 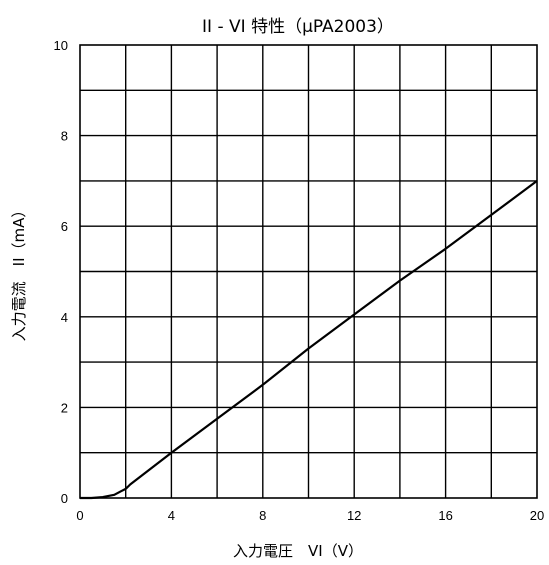 I want to click on y-tick-label: 4, so click(x=64, y=317).